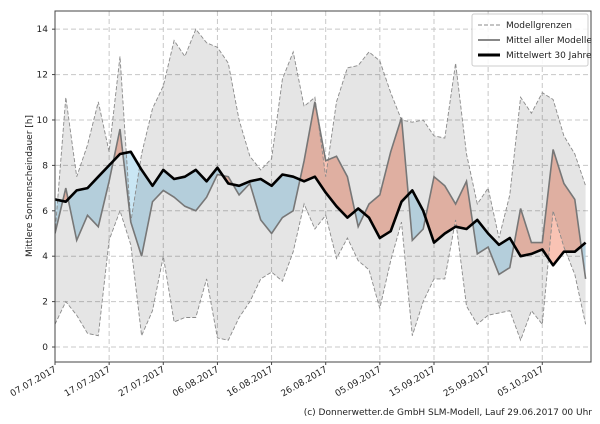  Describe the element at coordinates (30, 186) in the screenshot. I see `y-axis-label: Mittlere Sonnenscheindauer [h]` at that location.